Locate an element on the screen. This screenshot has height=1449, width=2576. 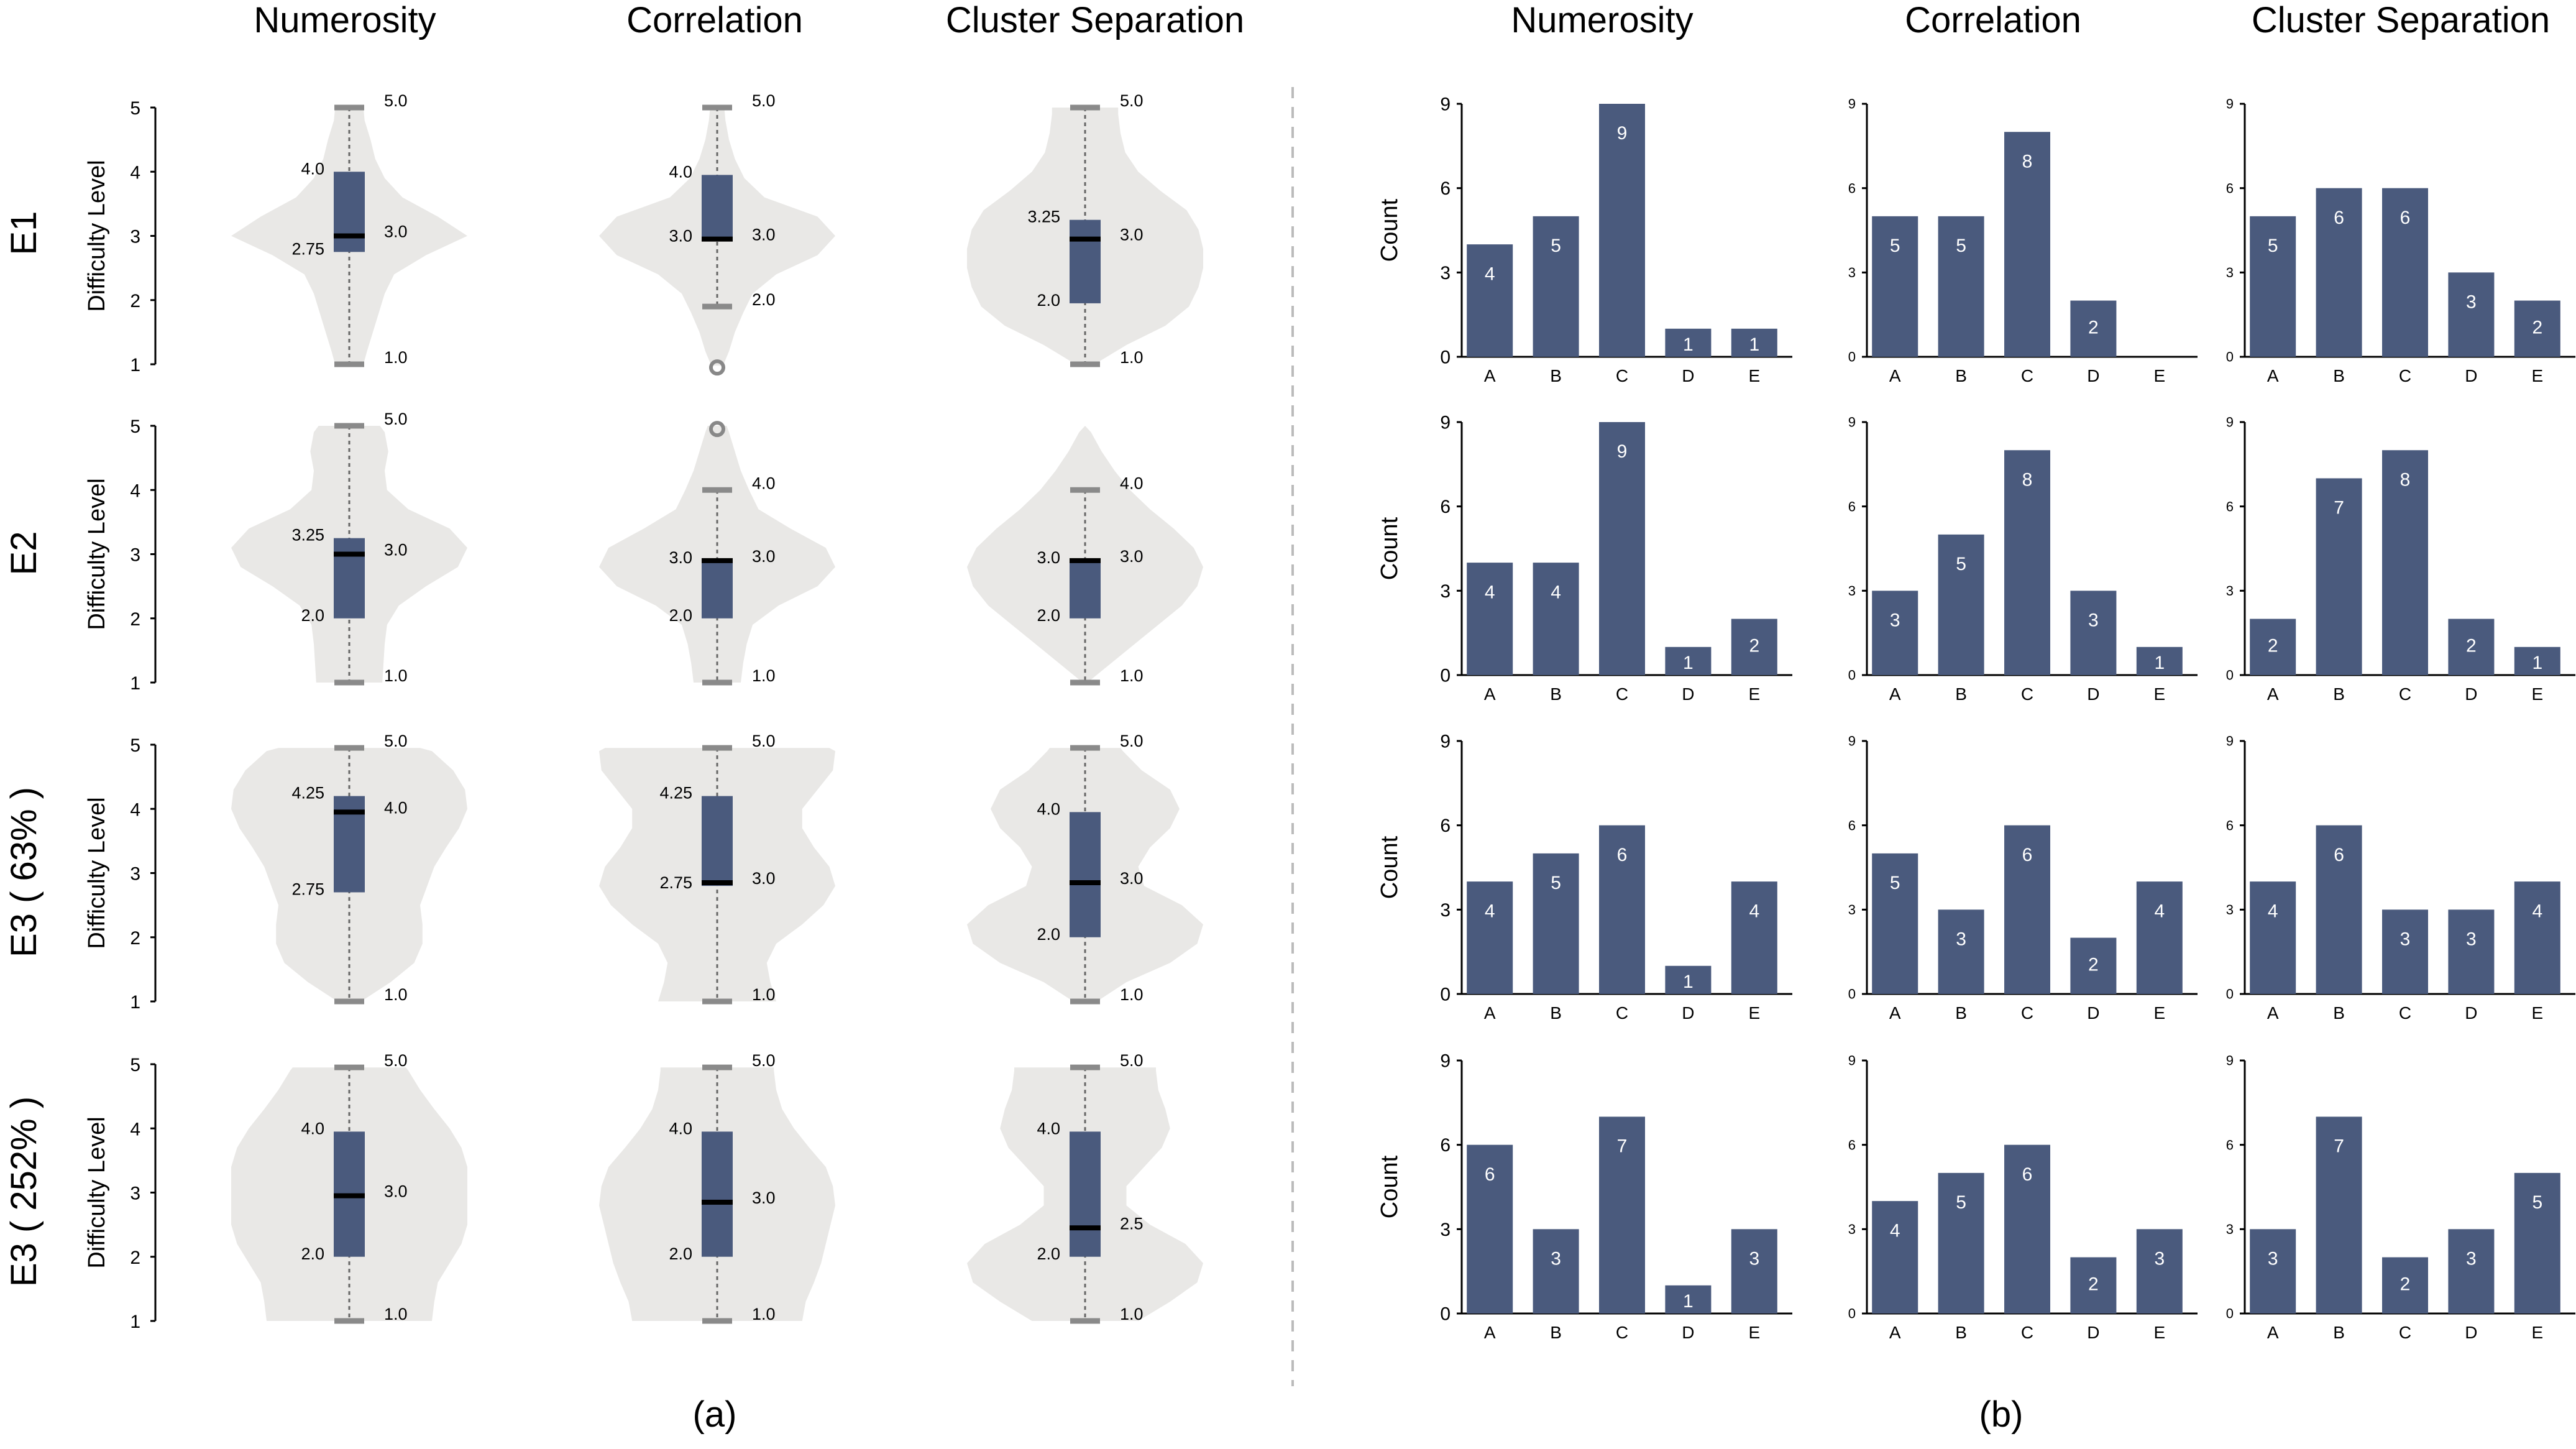
q3-label: 4.25 is located at coordinates (675, 793).